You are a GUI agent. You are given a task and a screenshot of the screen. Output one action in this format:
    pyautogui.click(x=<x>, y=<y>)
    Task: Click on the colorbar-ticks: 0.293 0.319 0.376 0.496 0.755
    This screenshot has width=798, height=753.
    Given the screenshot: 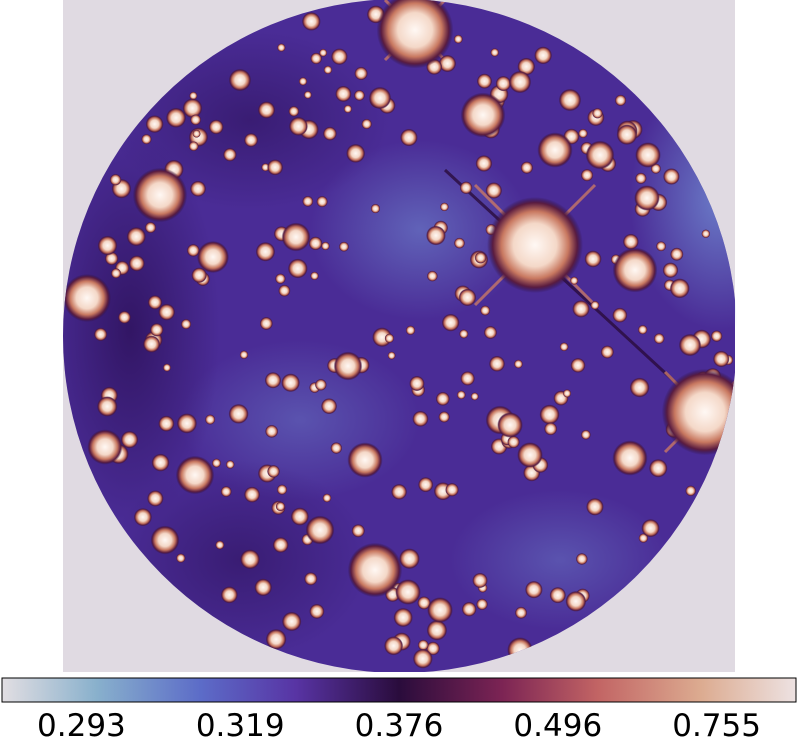 What is the action you would take?
    pyautogui.click(x=399, y=726)
    